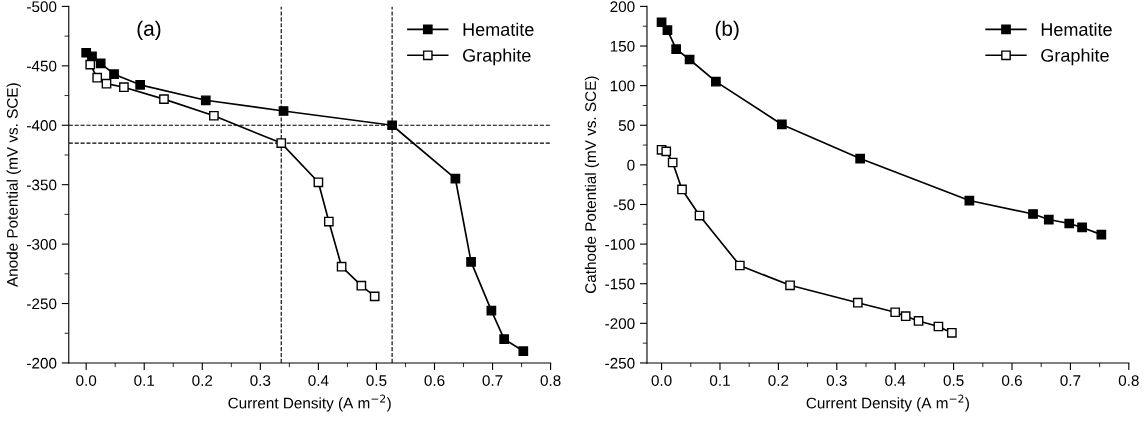 The width and height of the screenshot is (1146, 427). Describe the element at coordinates (42, 185) in the screenshot. I see `y-tick-label: -350` at that location.